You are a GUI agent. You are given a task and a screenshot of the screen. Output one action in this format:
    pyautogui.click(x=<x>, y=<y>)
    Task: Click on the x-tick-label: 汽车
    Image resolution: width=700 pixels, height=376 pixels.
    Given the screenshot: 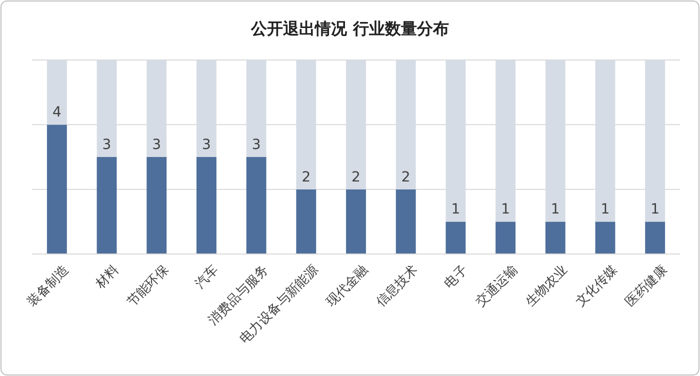 What is the action you would take?
    pyautogui.click(x=207, y=277)
    